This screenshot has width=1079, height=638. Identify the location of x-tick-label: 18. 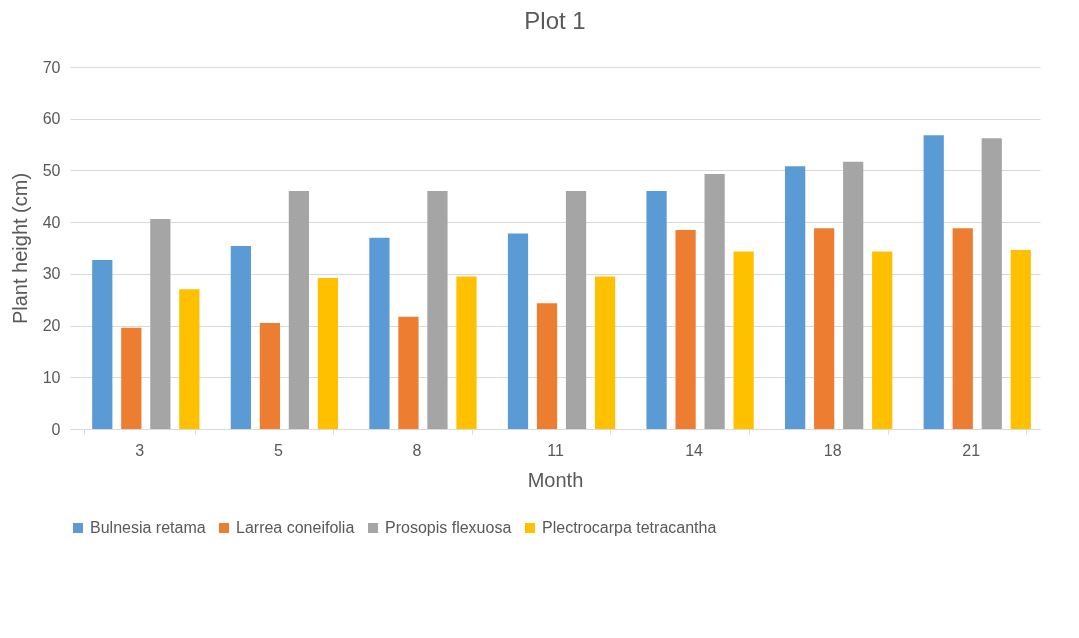
(832, 450).